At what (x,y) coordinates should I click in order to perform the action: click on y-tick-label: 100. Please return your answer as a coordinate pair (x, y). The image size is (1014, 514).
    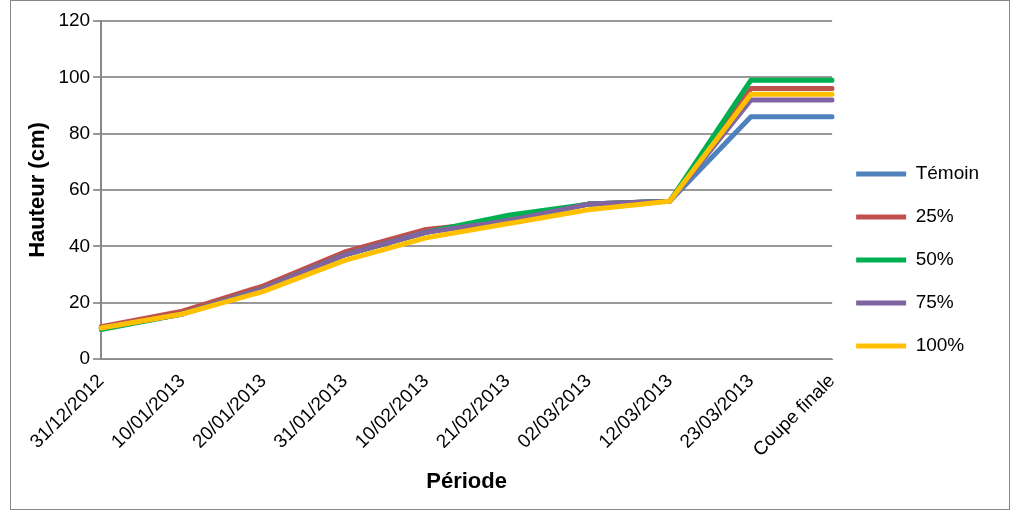
    Looking at the image, I should click on (74, 76).